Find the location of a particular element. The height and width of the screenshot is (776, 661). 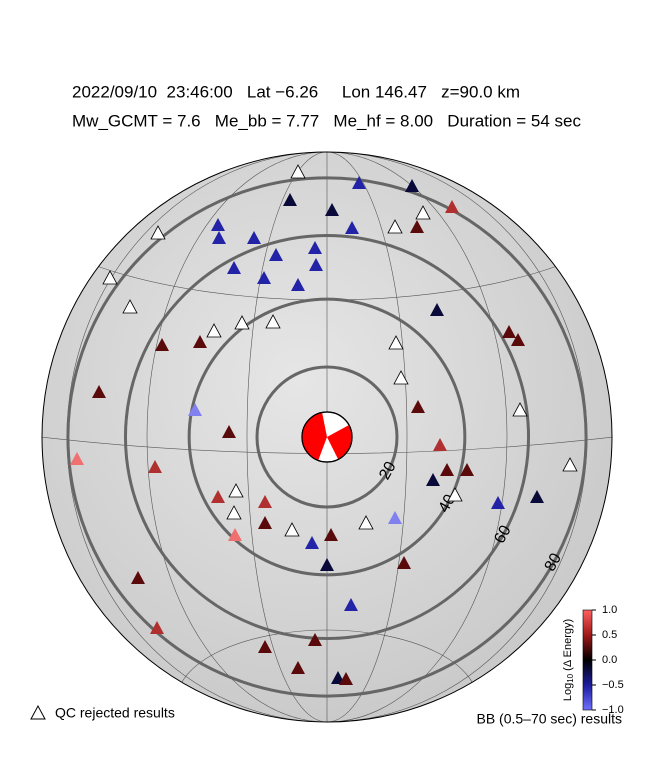

ring-label: 60 is located at coordinates (503, 535).